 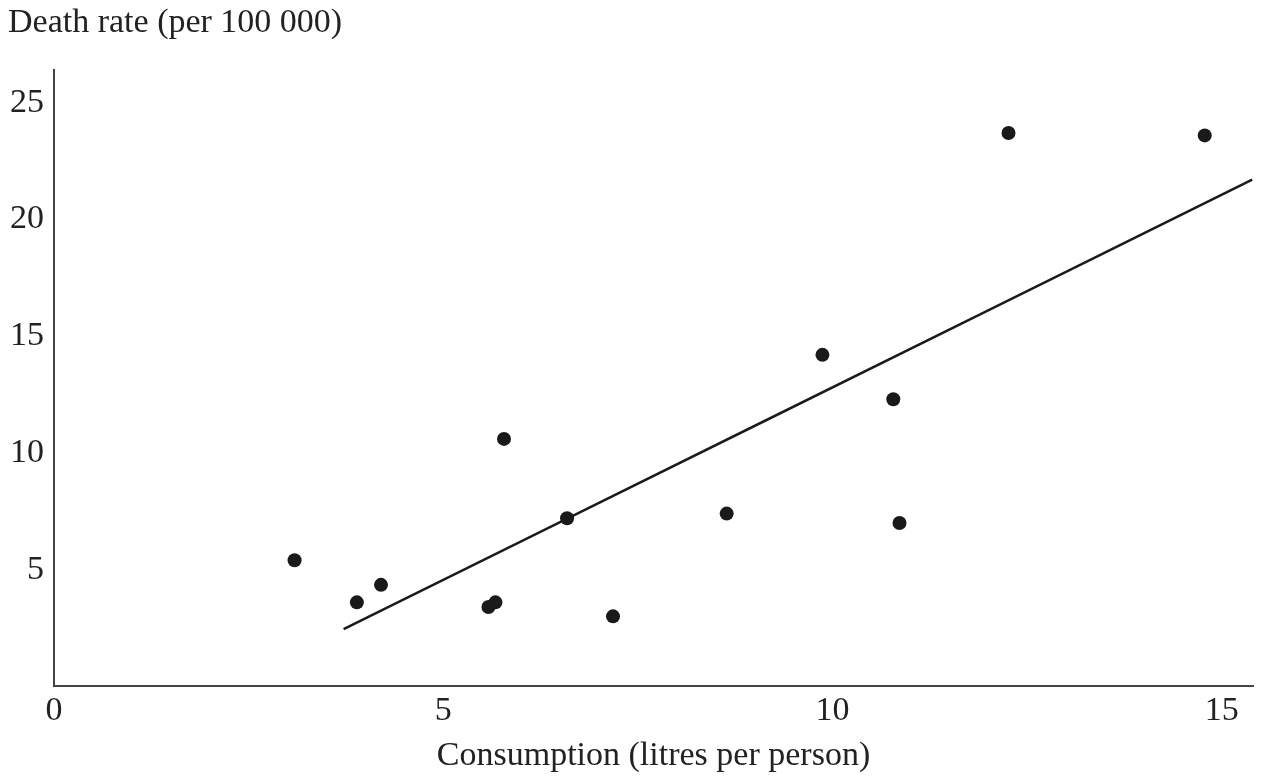 I want to click on y-tick-label: 20, so click(x=27, y=217).